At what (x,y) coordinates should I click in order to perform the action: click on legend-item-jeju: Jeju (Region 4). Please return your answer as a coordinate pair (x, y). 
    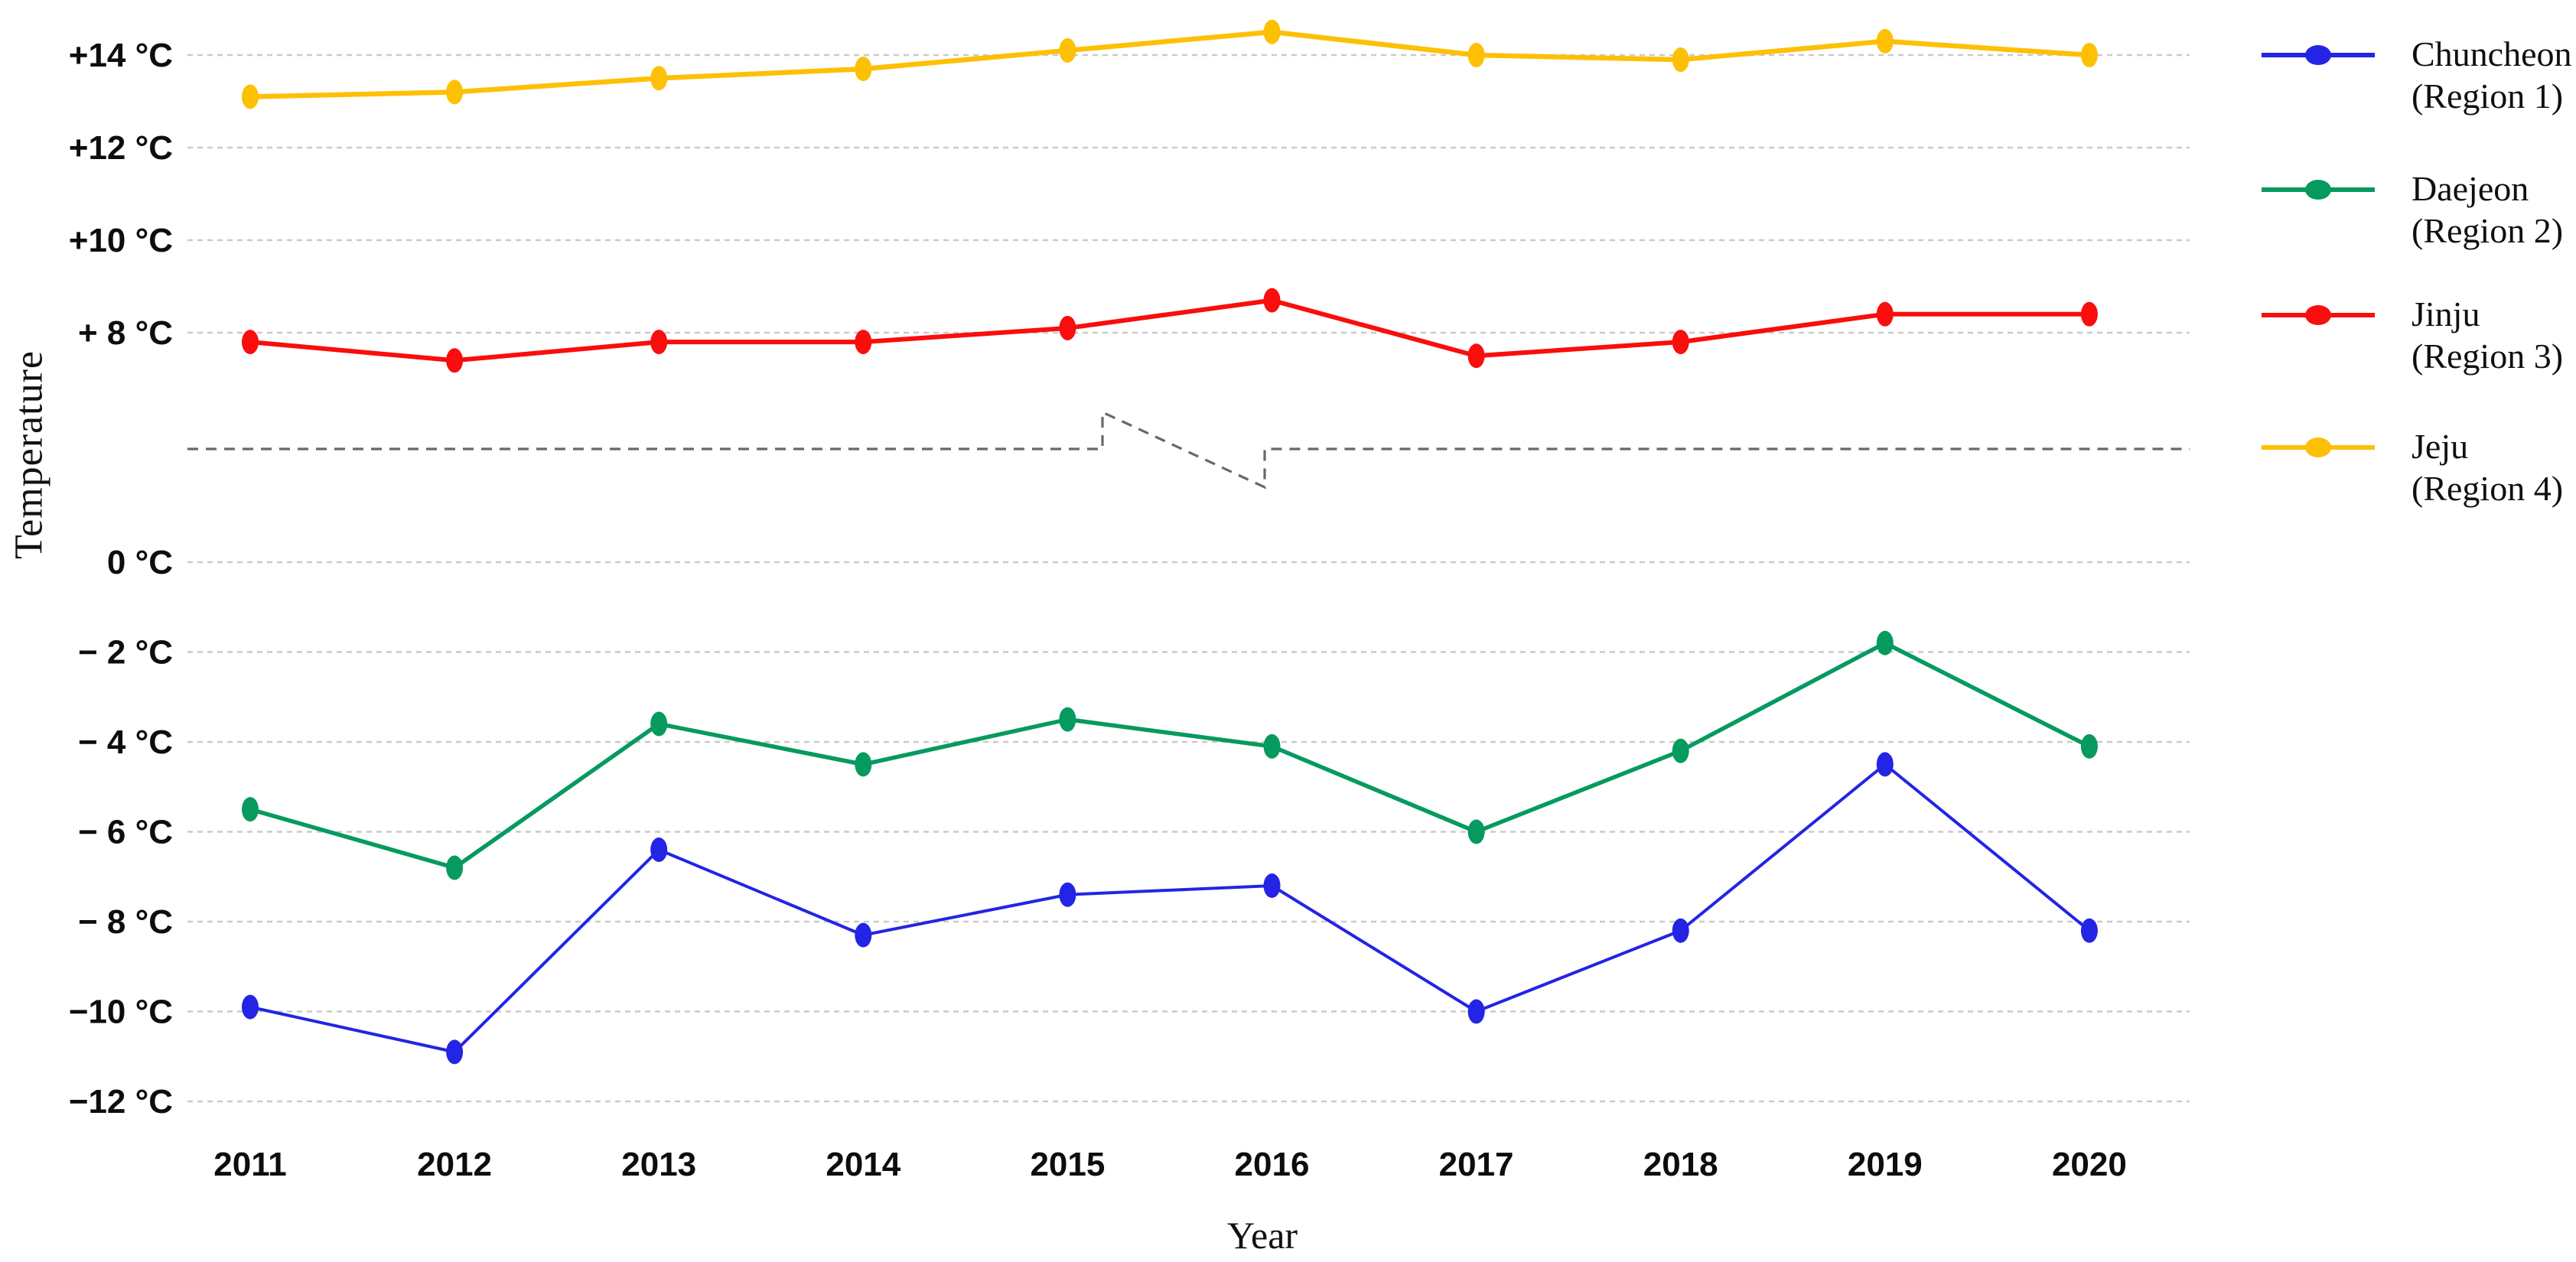
    Looking at the image, I should click on (2411, 467).